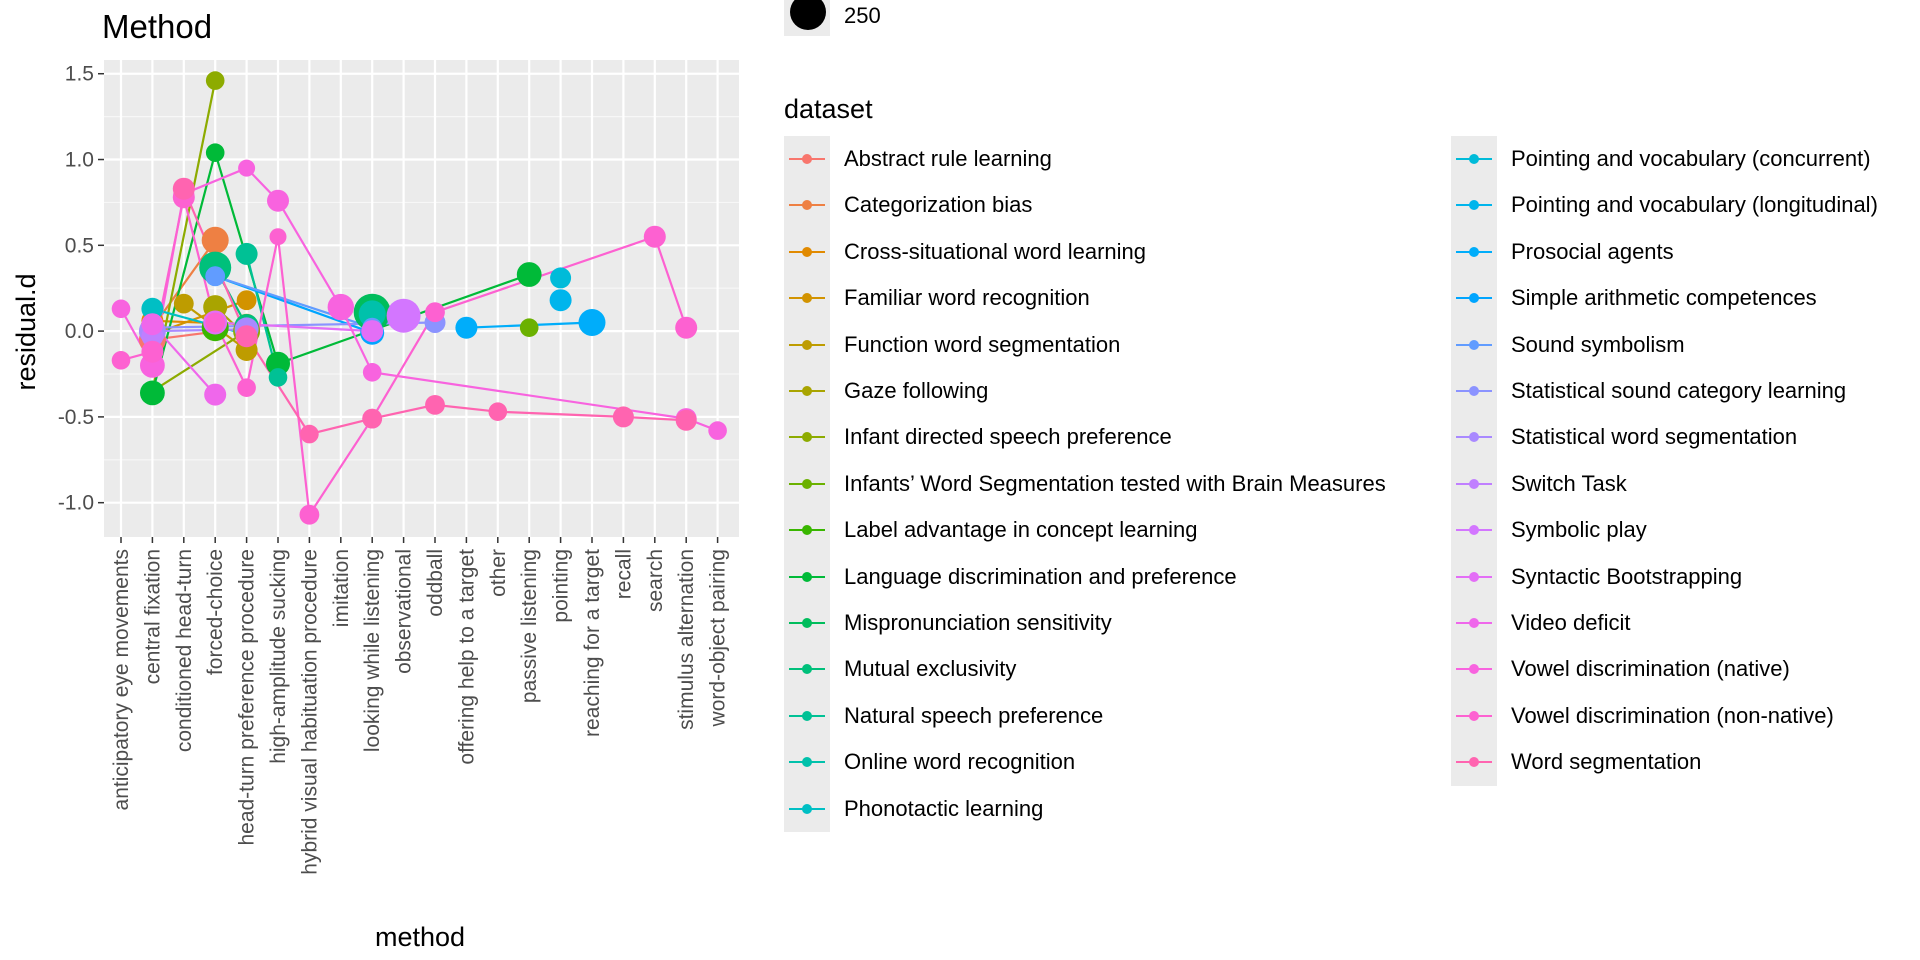  What do you see at coordinates (995, 251) in the screenshot?
I see `legend-label: Cross-situational word learning` at bounding box center [995, 251].